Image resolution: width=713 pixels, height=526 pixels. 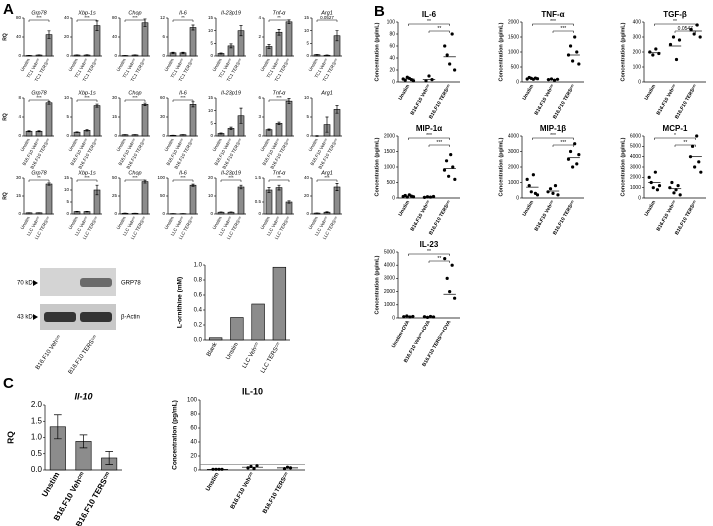 What do you see at coordinates (198, 266) in the screenshot?
I see `y-tick-label: 1.0` at bounding box center [198, 266].